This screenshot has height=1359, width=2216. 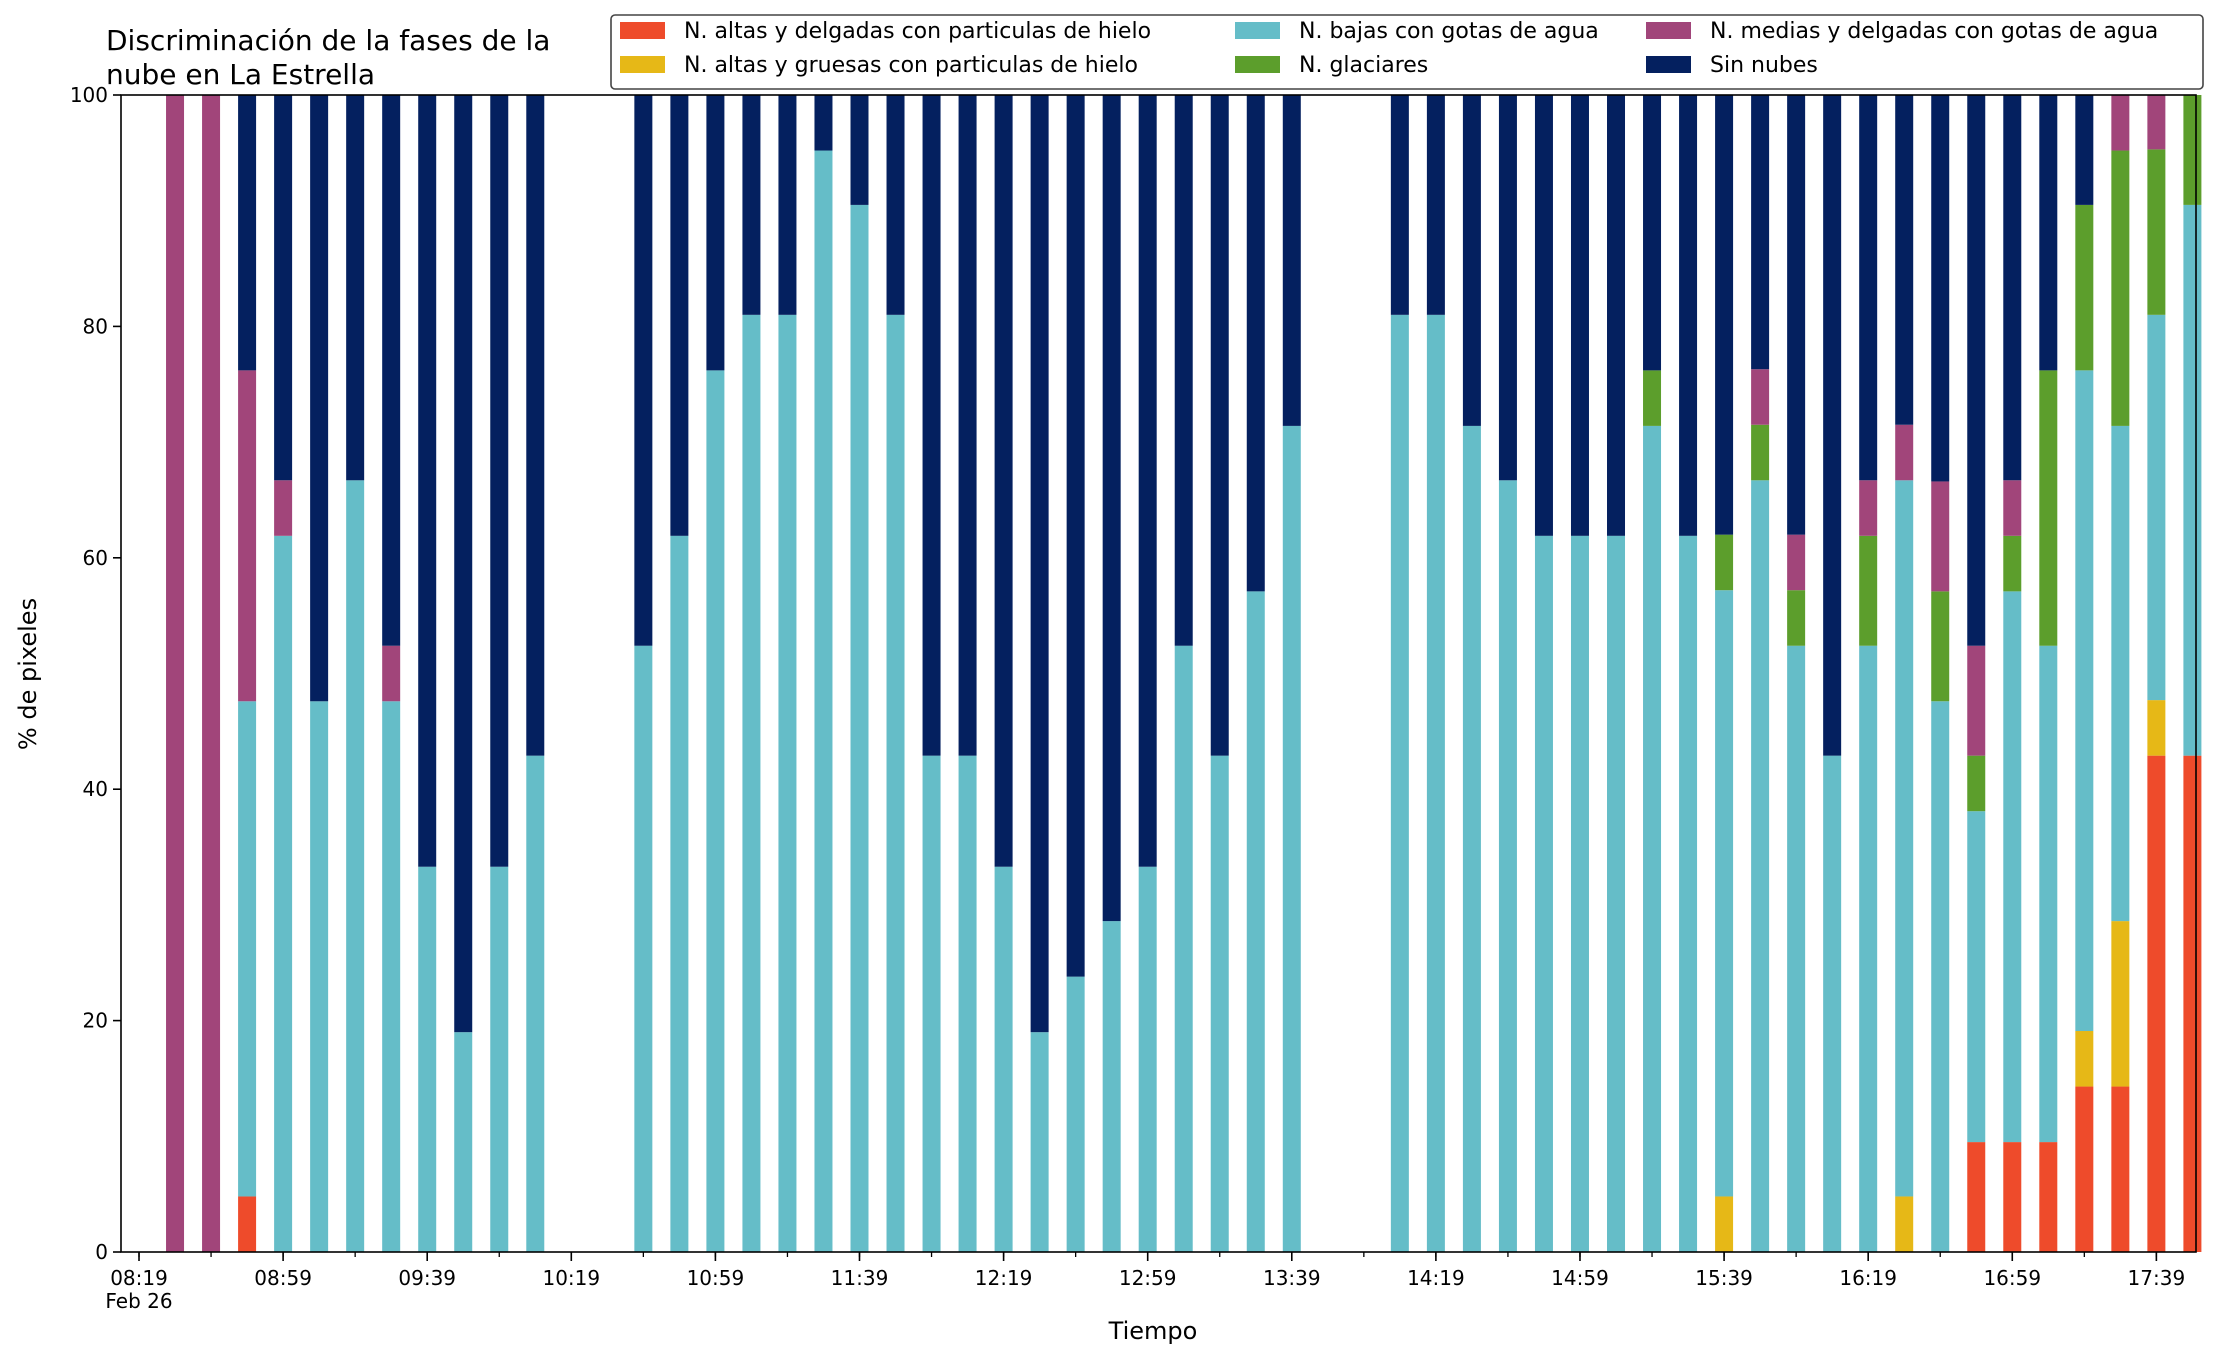 What do you see at coordinates (240, 74) in the screenshot?
I see `chart-title-line2: nube en La Estrella` at bounding box center [240, 74].